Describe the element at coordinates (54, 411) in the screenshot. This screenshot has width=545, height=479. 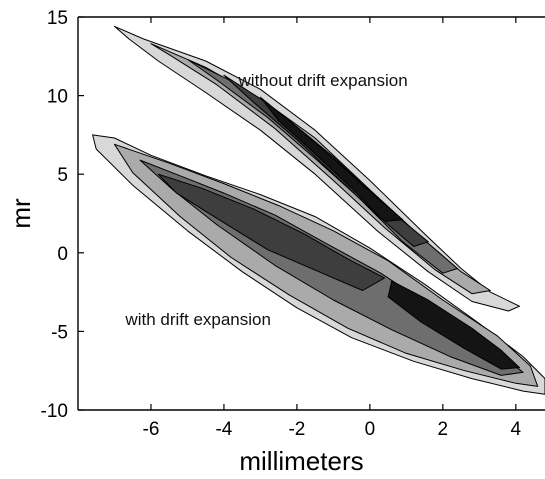
I see `y-tick-label: -10` at that location.